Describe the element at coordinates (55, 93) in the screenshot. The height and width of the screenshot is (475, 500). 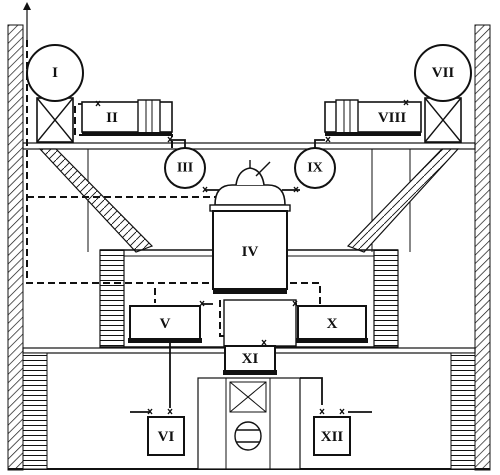
I see `sphere-tank-I: I` at that location.